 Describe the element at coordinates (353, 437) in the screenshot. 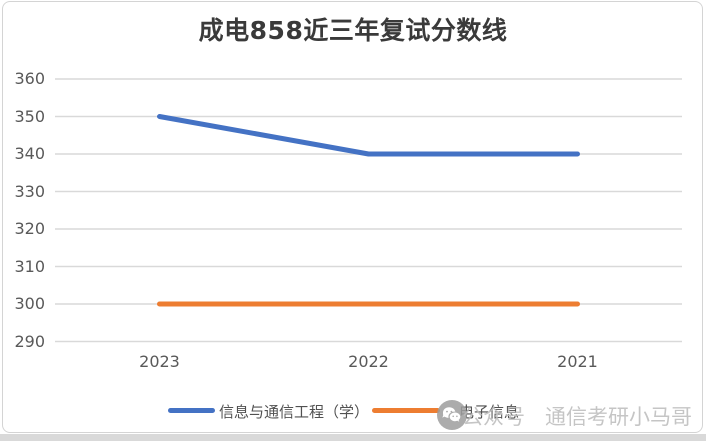

I see `page-background-strip` at that location.